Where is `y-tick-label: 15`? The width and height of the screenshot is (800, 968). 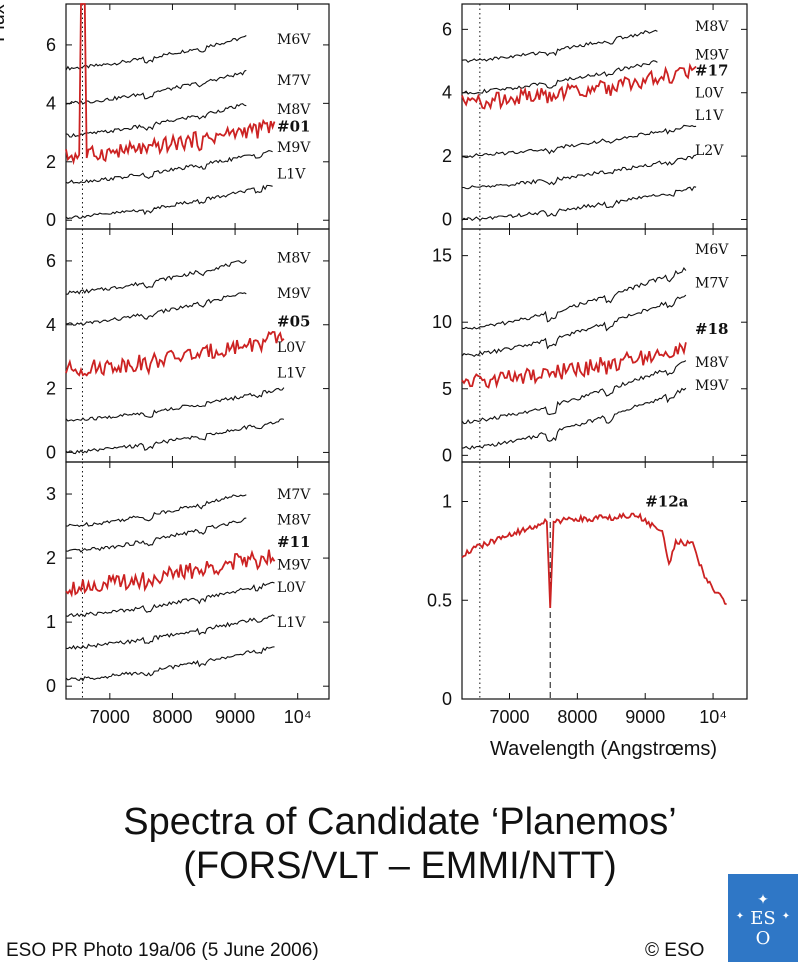 y-tick-label: 15 is located at coordinates (442, 256).